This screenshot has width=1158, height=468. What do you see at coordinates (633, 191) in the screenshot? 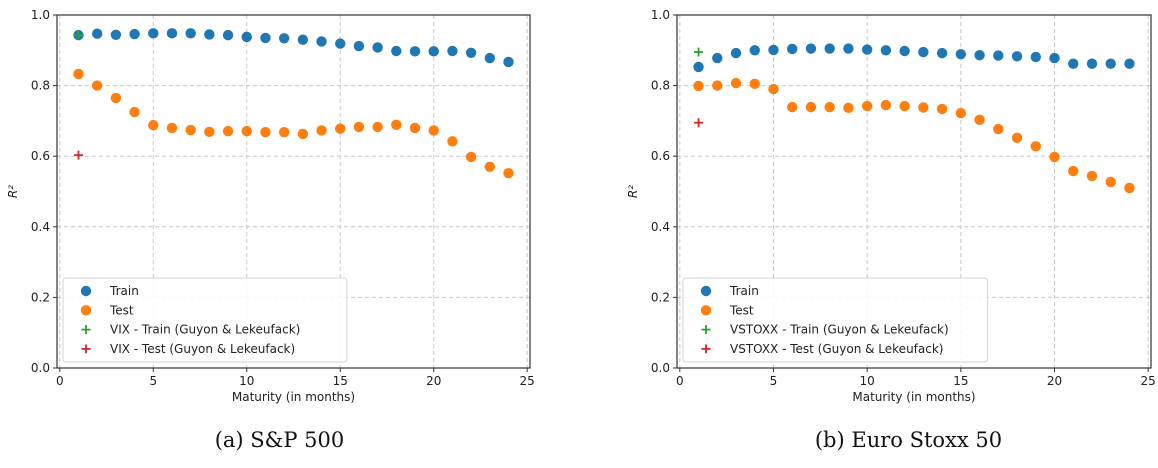
I see `y-axis-label: R²` at bounding box center [633, 191].